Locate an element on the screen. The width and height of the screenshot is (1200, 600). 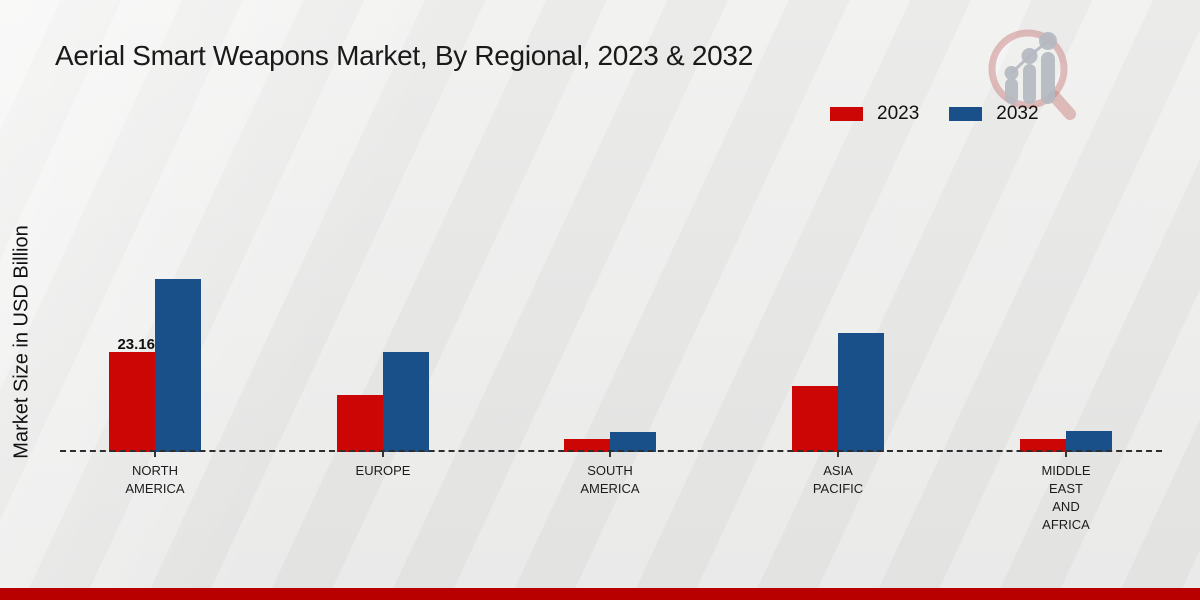
data-label-2023-north-america: 23.16 is located at coordinates (136, 344).